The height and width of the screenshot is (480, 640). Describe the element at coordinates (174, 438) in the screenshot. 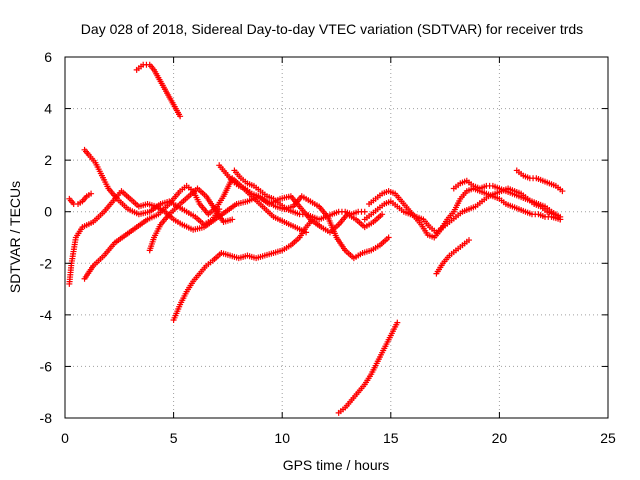

I see `x-tick-label: 5` at that location.